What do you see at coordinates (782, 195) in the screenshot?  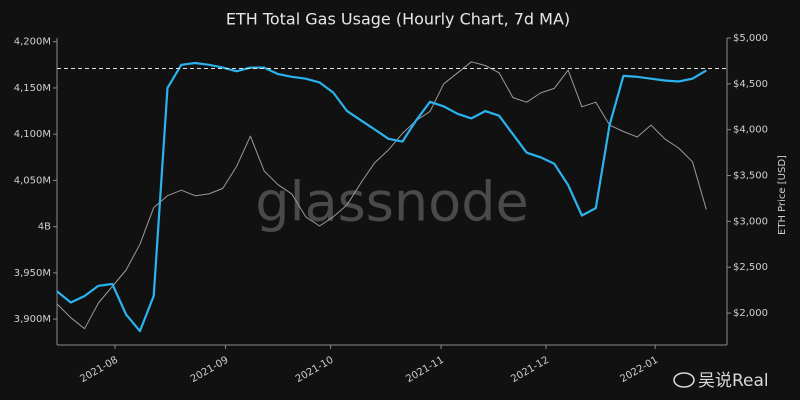 I see `y2-axis-label: ETH Price [USD]` at bounding box center [782, 195].